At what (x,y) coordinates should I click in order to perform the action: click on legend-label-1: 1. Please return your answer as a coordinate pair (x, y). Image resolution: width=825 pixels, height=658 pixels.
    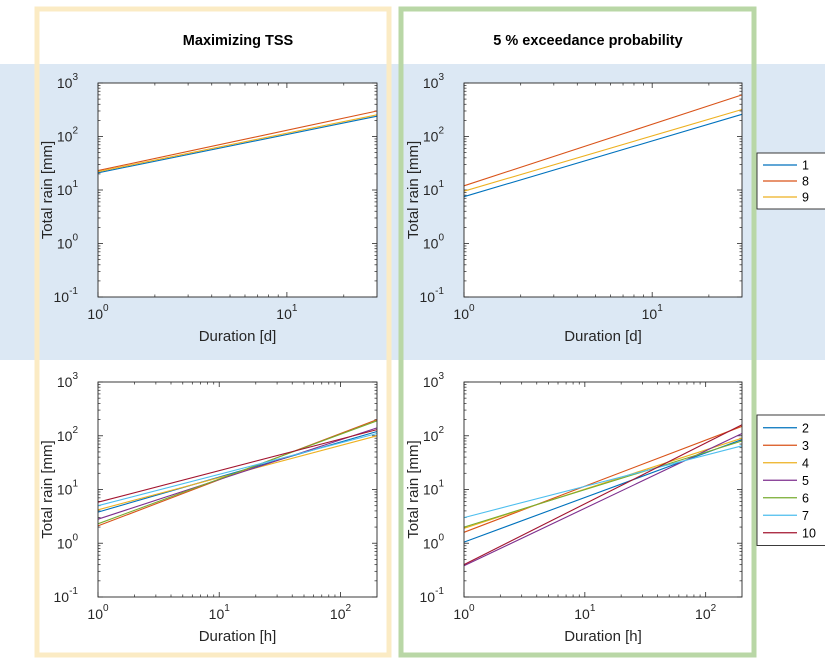
    Looking at the image, I should click on (805, 166).